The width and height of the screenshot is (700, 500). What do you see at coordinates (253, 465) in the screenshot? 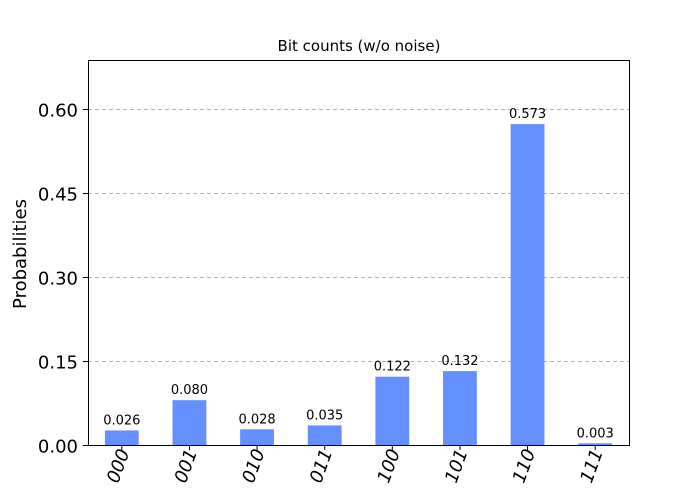
I see `x-tick-label: 010` at bounding box center [253, 465].